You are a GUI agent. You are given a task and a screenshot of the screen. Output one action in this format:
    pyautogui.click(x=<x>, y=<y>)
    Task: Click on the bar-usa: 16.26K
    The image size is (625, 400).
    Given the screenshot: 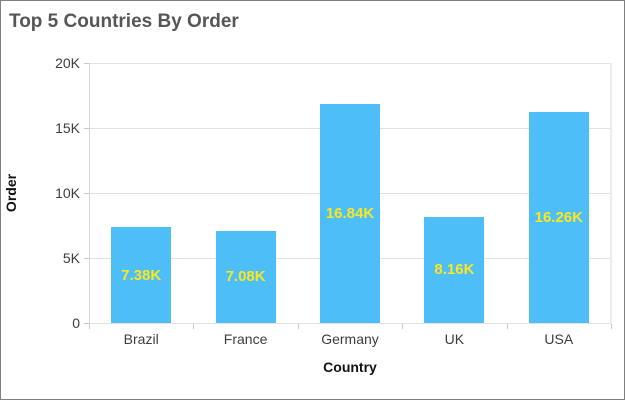 What is the action you would take?
    pyautogui.click(x=558, y=217)
    